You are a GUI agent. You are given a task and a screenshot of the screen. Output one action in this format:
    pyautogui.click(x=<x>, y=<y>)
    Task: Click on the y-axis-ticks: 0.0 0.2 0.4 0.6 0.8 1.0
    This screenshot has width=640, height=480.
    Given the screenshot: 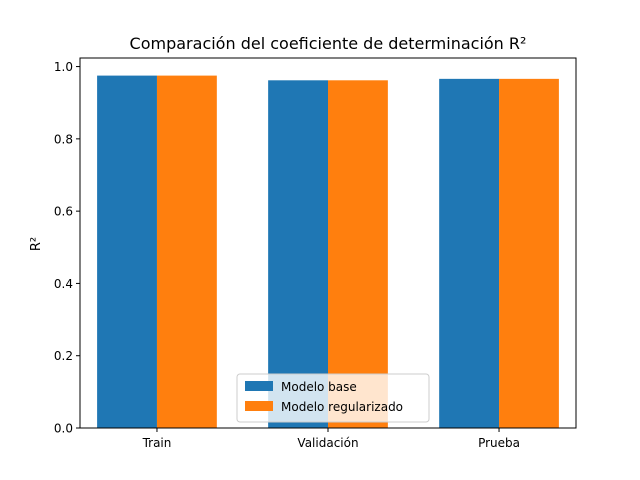 What is the action you would take?
    pyautogui.click(x=67, y=248)
    